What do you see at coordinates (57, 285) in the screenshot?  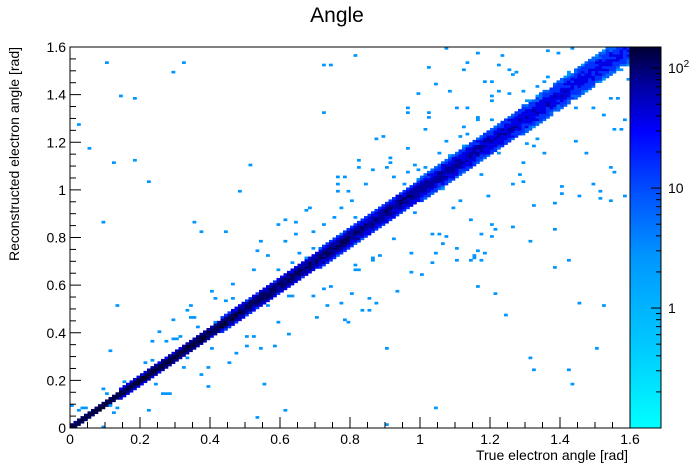 I see `y-tick-label: 0.6` at bounding box center [57, 285].